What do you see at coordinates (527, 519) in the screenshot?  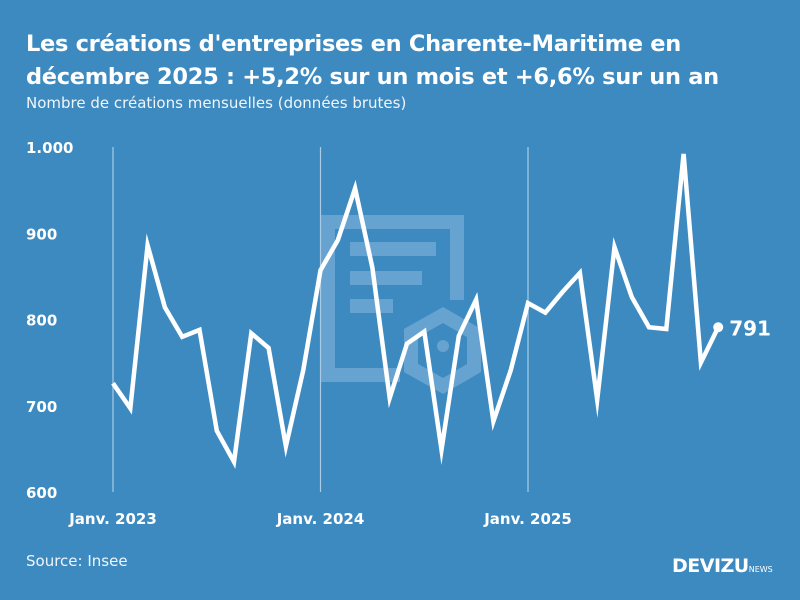 I see `x-tick-label: Janv. 2025` at bounding box center [527, 519].